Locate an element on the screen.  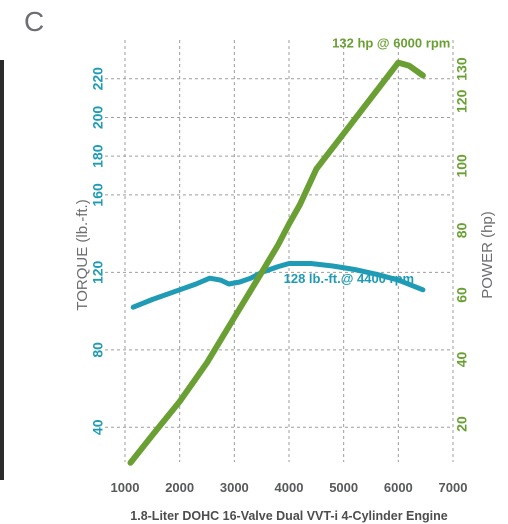
y-left-tick-label: 200 is located at coordinates (98, 118).